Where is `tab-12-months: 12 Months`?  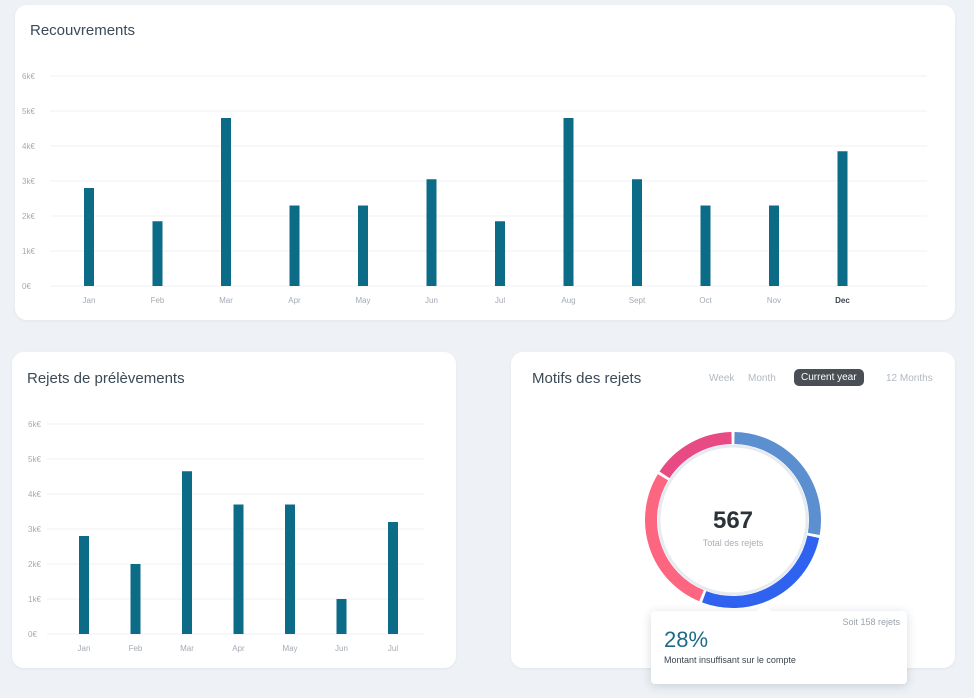
tab-12-months: 12 Months is located at coordinates (909, 378).